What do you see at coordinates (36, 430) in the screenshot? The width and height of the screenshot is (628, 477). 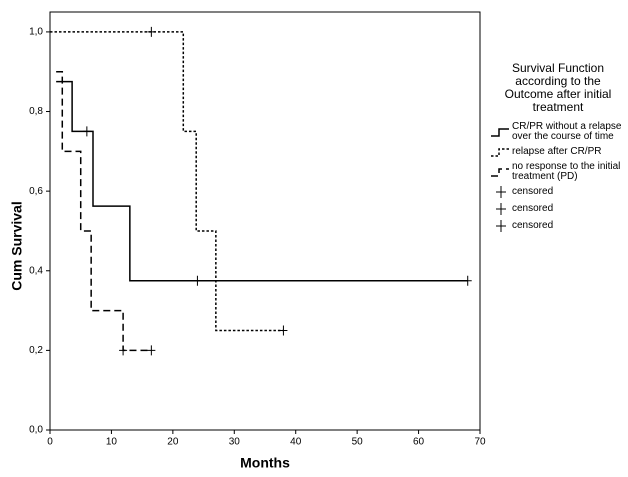 I see `y-tick-label: 0,0` at bounding box center [36, 430].